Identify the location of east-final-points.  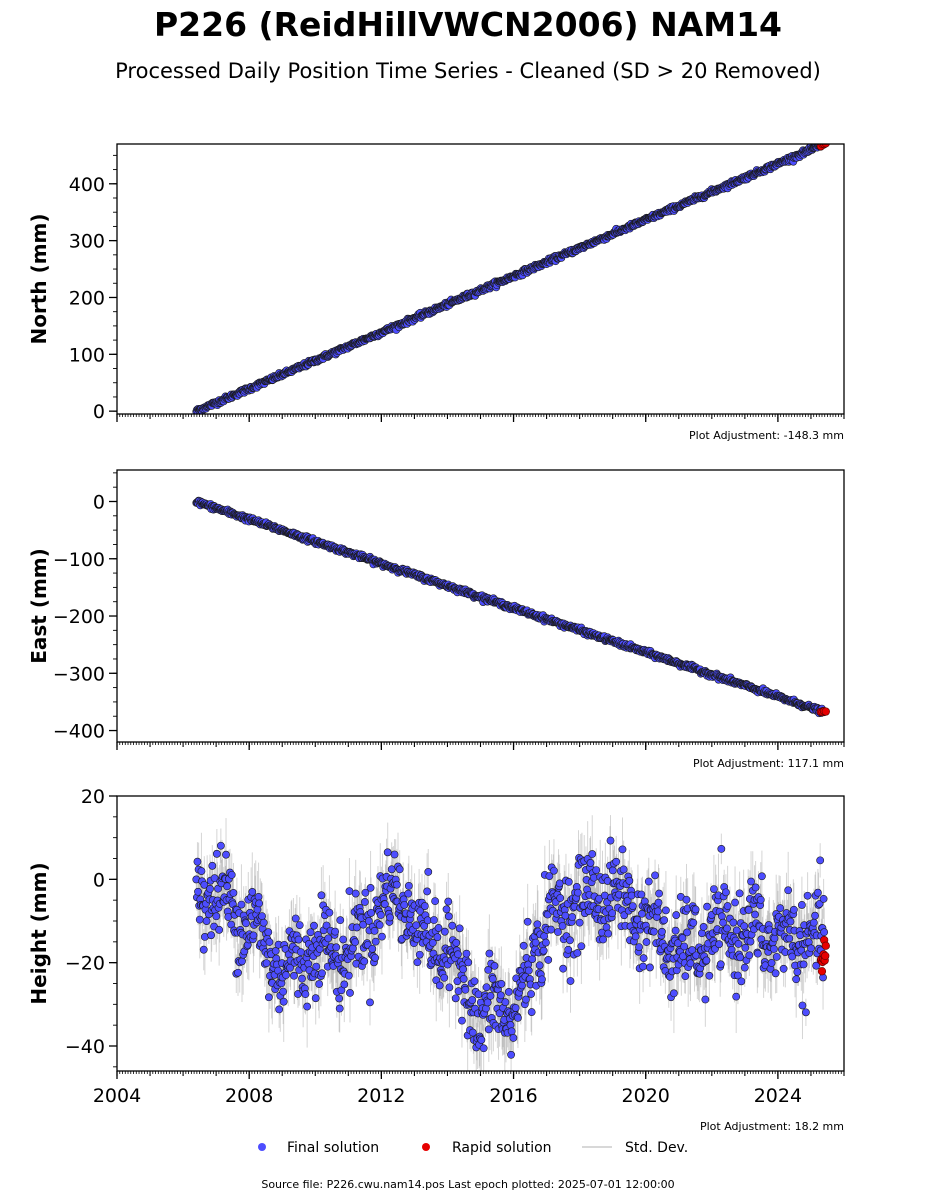
(510, 607).